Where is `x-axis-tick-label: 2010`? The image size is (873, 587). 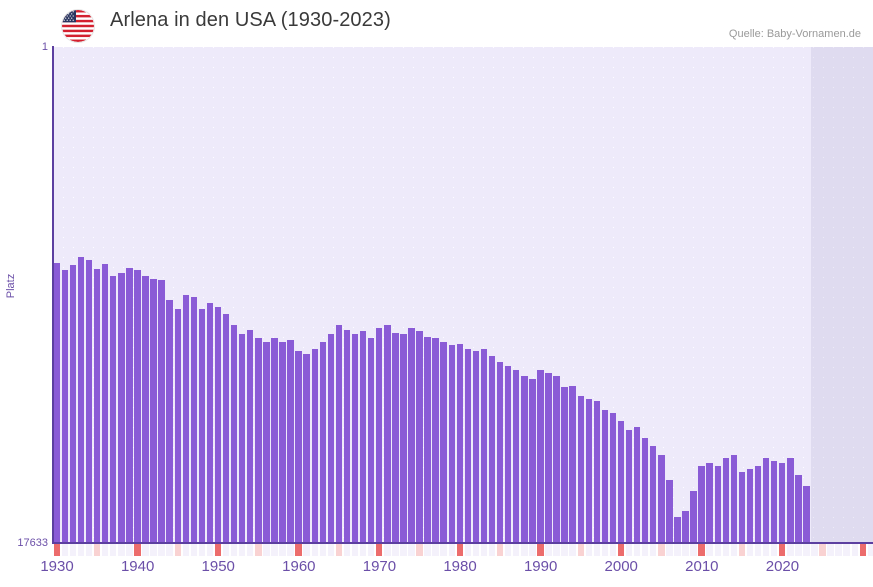
x-axis-tick-label: 2010 is located at coordinates (702, 566).